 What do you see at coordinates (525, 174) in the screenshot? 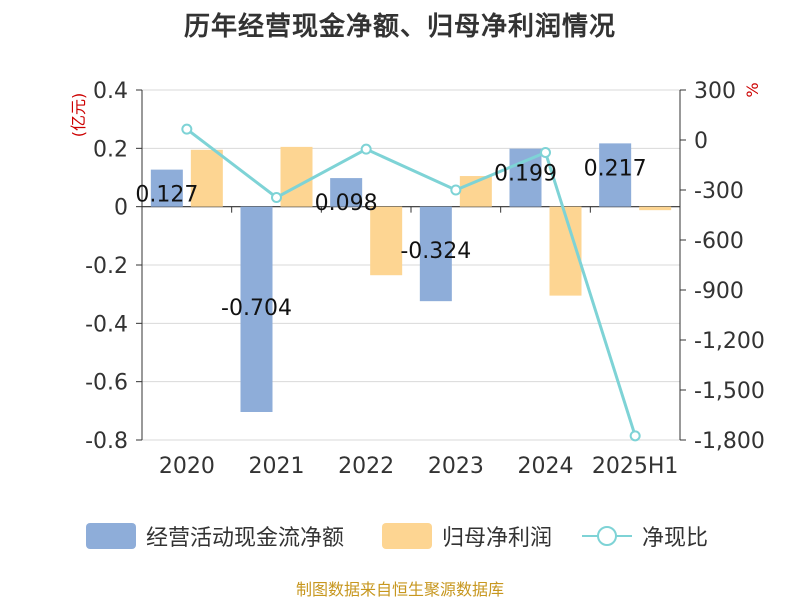
I see `data-label-ocf: 0.199` at bounding box center [525, 174].